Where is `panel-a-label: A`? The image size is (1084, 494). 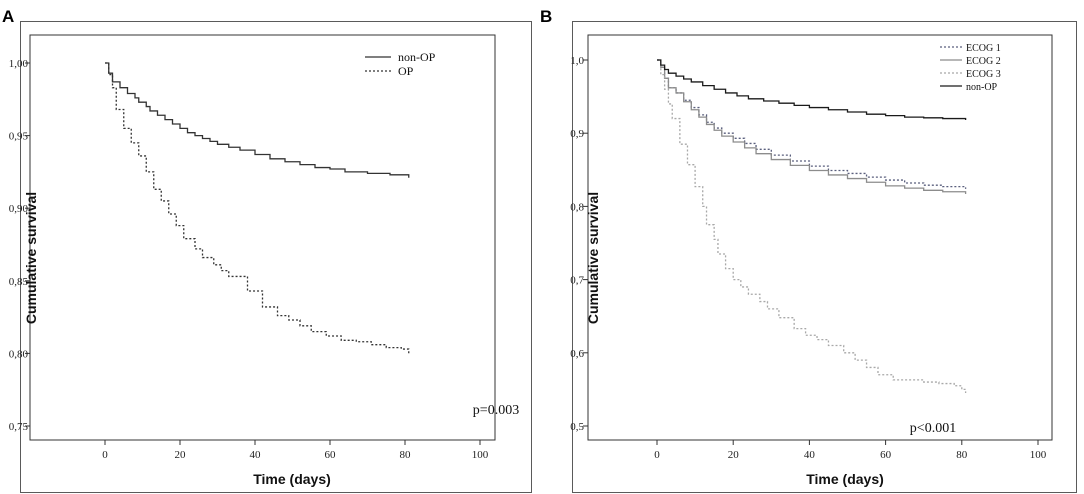 panel-a-label: A is located at coordinates (8, 16).